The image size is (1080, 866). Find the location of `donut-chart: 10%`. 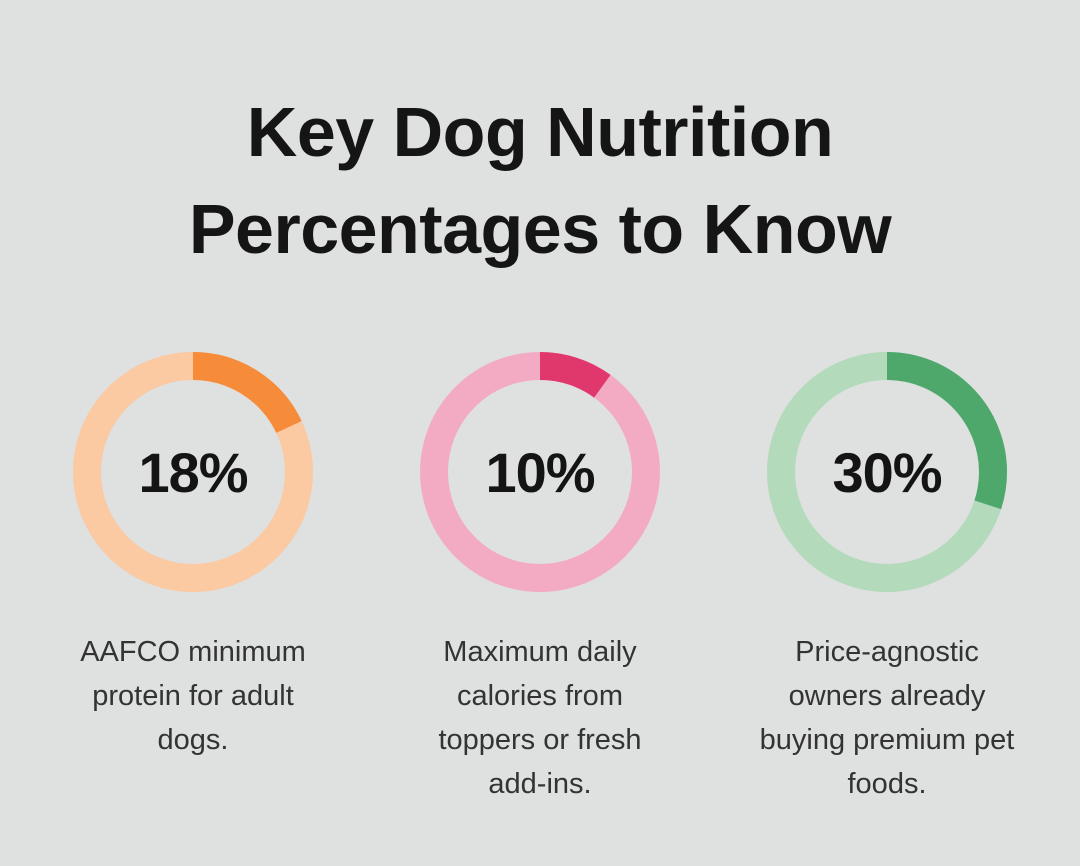

donut-chart: 10% is located at coordinates (540, 472).